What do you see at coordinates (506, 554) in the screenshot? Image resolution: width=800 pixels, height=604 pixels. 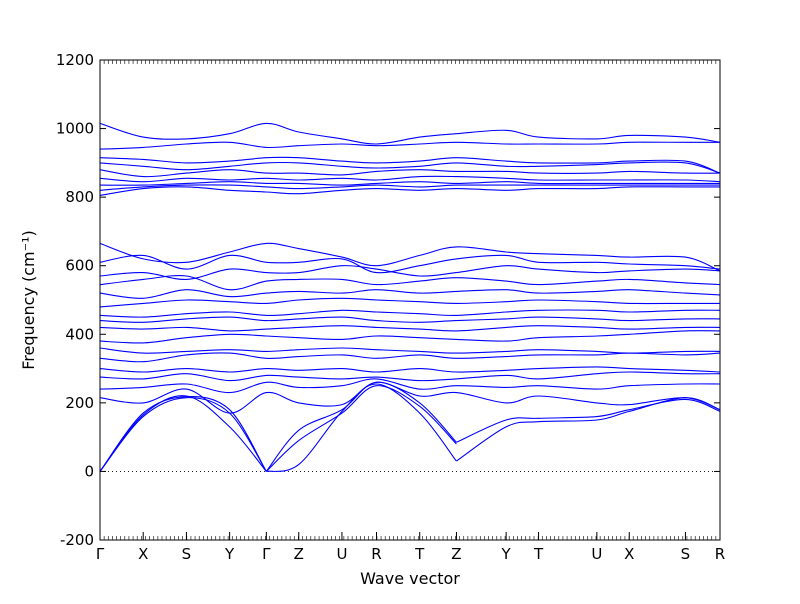 I see `x-tick-label-10: Y` at bounding box center [506, 554].